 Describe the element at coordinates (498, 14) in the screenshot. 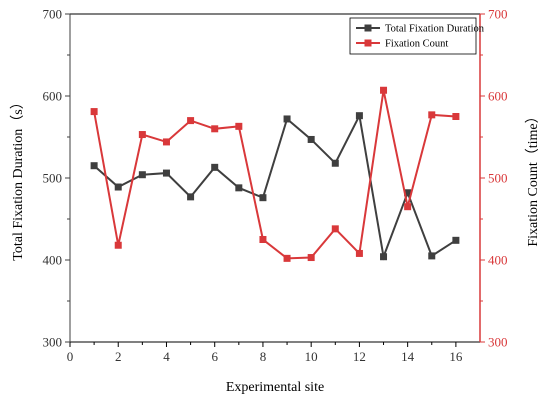

I see `right-y-tick-label: 700` at that location.